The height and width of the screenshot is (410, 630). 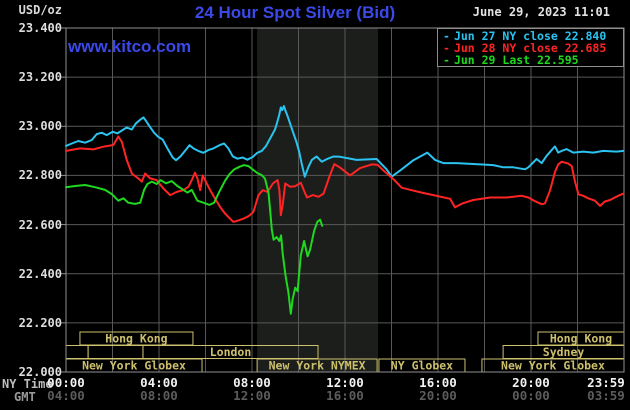 What do you see at coordinates (130, 46) in the screenshot?
I see `kitco-watermark-link: www.kitco.com` at bounding box center [130, 46].